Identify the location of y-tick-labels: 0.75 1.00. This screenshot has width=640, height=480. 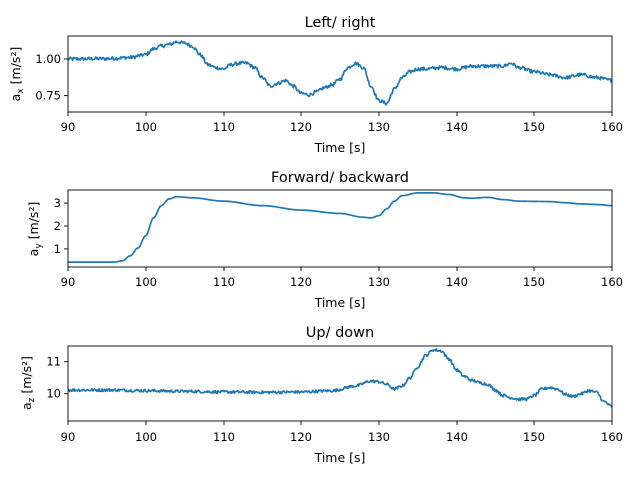
(48, 77).